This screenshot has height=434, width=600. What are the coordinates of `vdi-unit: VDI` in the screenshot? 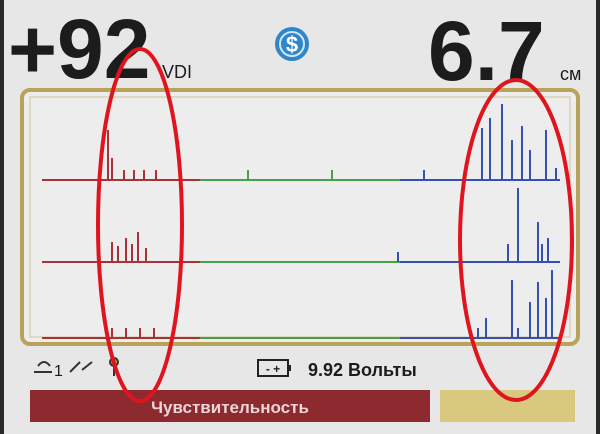 It's located at (177, 72).